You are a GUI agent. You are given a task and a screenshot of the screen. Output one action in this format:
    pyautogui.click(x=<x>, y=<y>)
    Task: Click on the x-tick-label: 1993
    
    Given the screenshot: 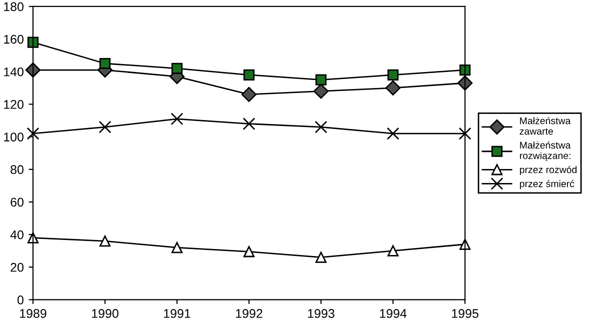 What is the action you would take?
    pyautogui.click(x=321, y=313)
    